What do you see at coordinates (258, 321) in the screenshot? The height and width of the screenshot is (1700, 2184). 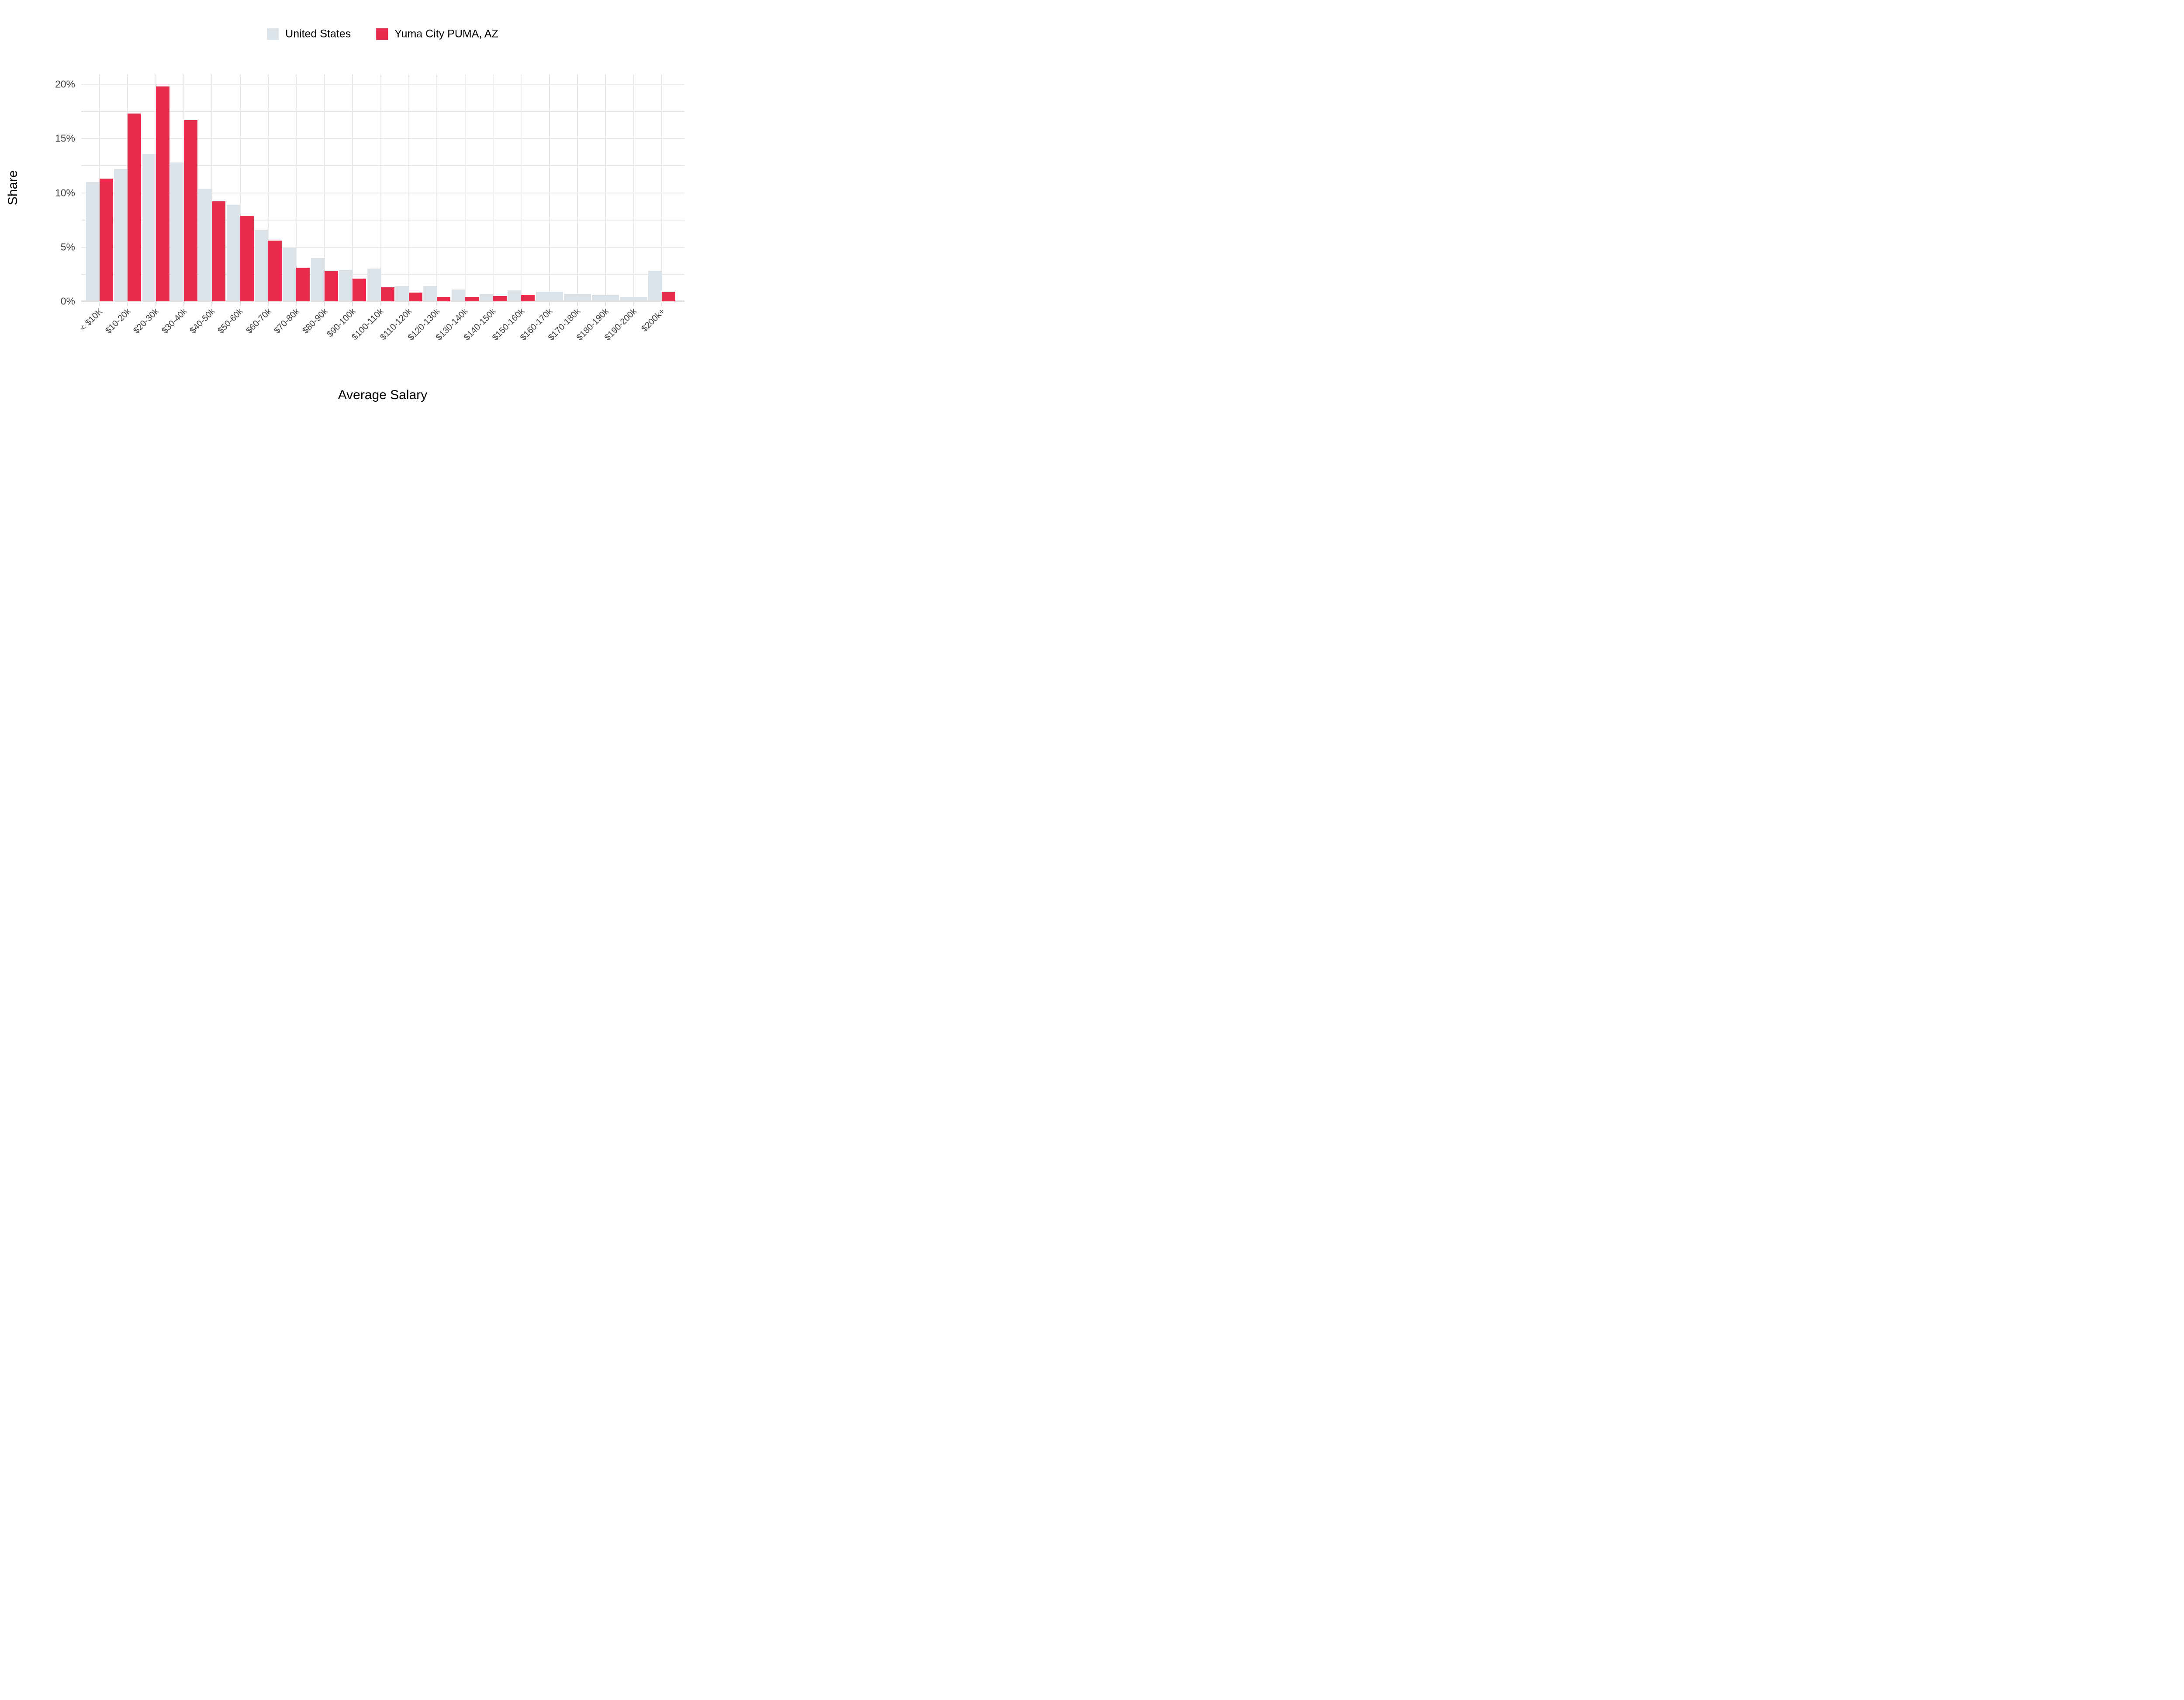 I see `x-category-label-text: $60-70k` at bounding box center [258, 321].